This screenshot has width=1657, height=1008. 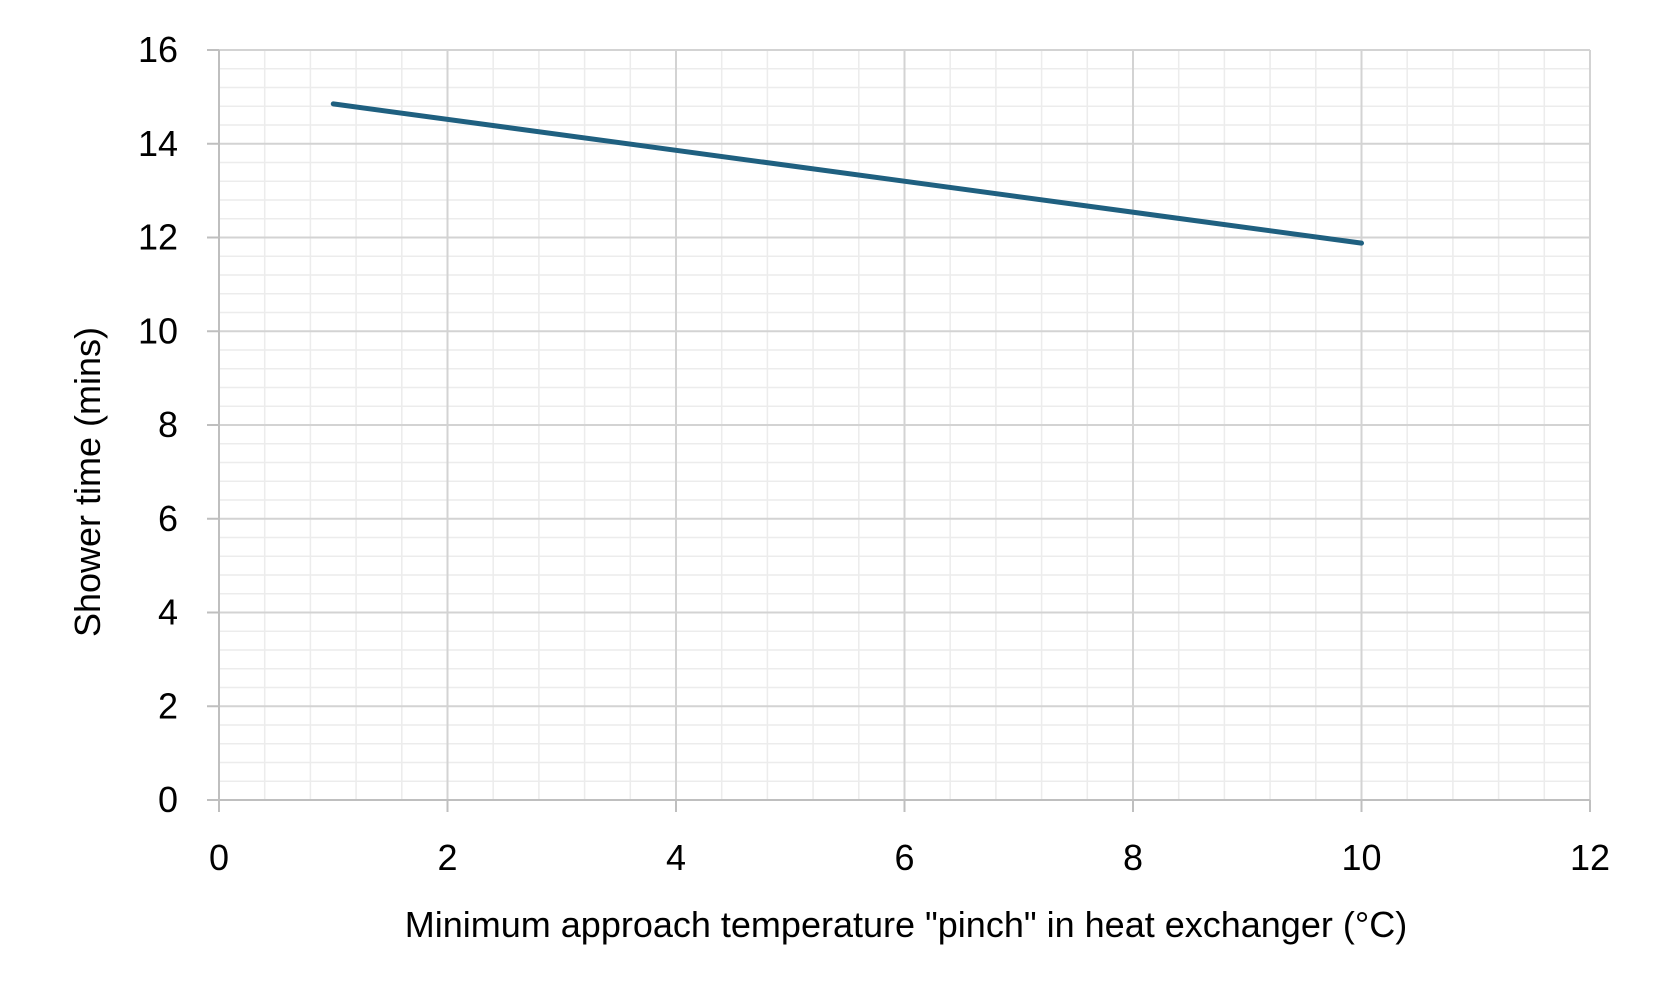 I want to click on y-tick-label: 4, so click(x=168, y=612).